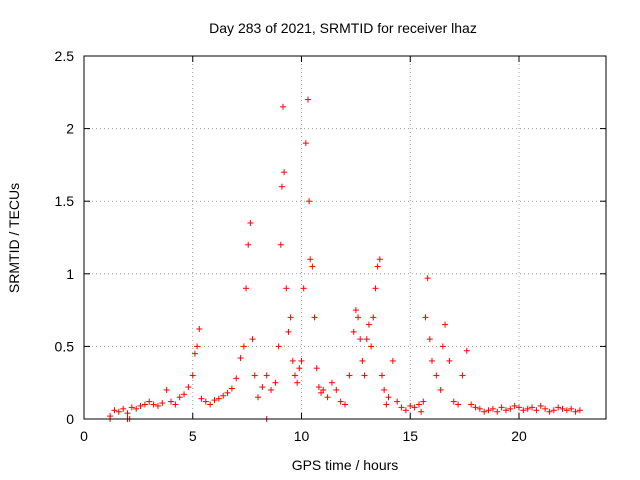 The height and width of the screenshot is (480, 640). Describe the element at coordinates (70, 129) in the screenshot. I see `y-tick-label: 2` at that location.